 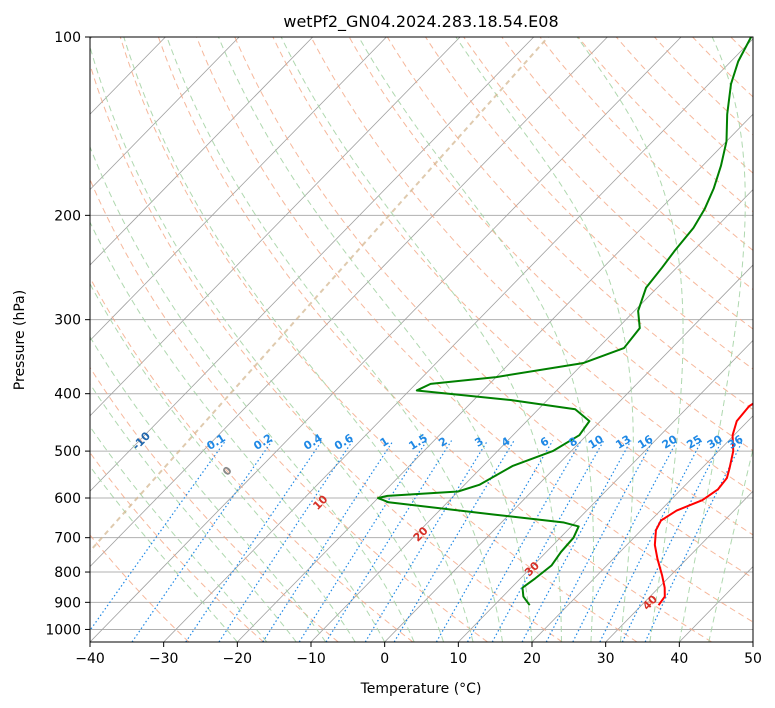 I want to click on dry-adiabat-label: 40, so click(x=650, y=602).